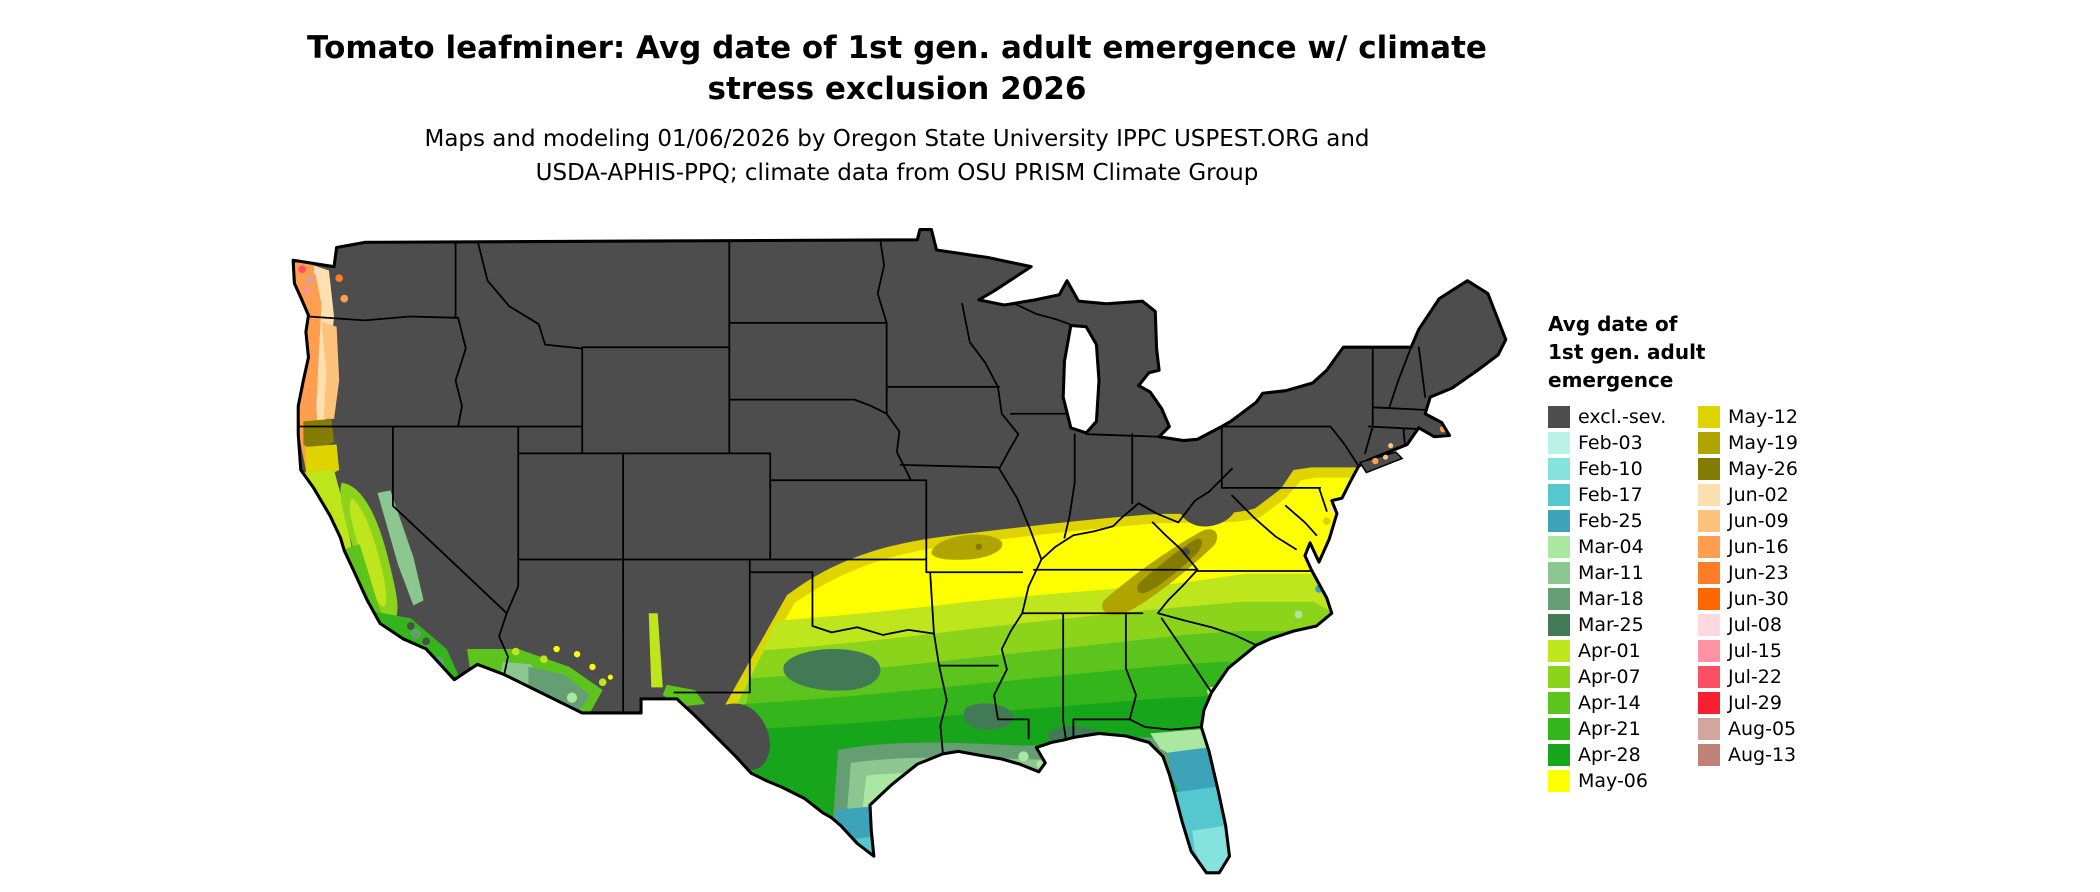 The height and width of the screenshot is (892, 2100). What do you see at coordinates (1755, 703) in the screenshot?
I see `legend-label: Jul-29` at bounding box center [1755, 703].